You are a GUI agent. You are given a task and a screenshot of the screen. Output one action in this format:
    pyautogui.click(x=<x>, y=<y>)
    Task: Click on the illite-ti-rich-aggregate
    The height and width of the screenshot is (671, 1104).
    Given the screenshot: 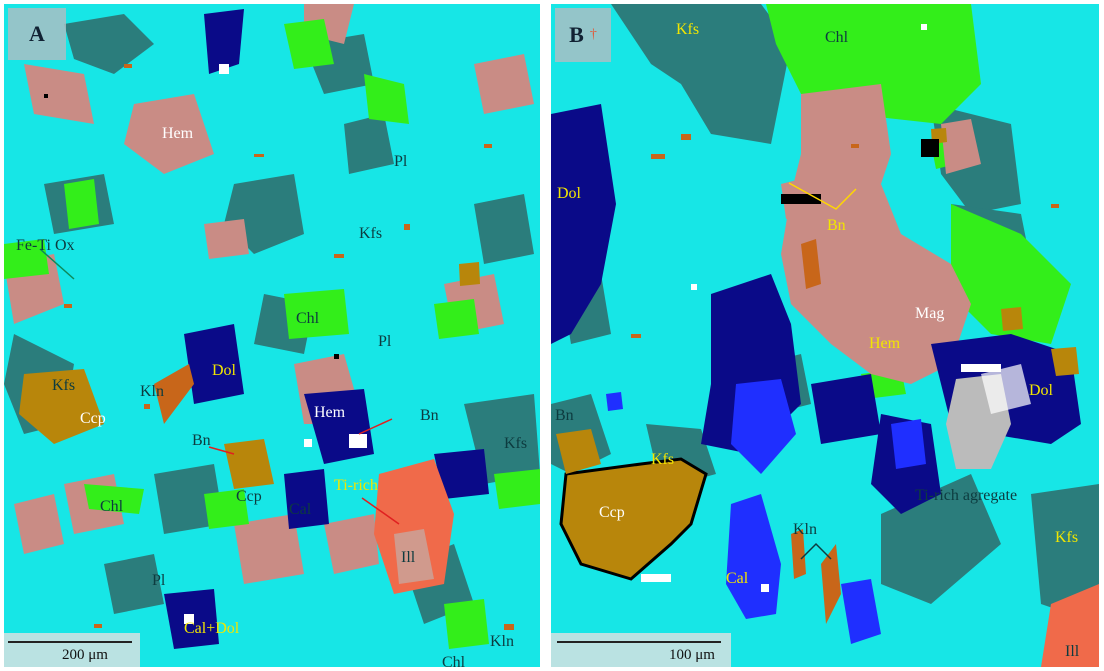 What is the action you would take?
    pyautogui.click(x=414, y=526)
    